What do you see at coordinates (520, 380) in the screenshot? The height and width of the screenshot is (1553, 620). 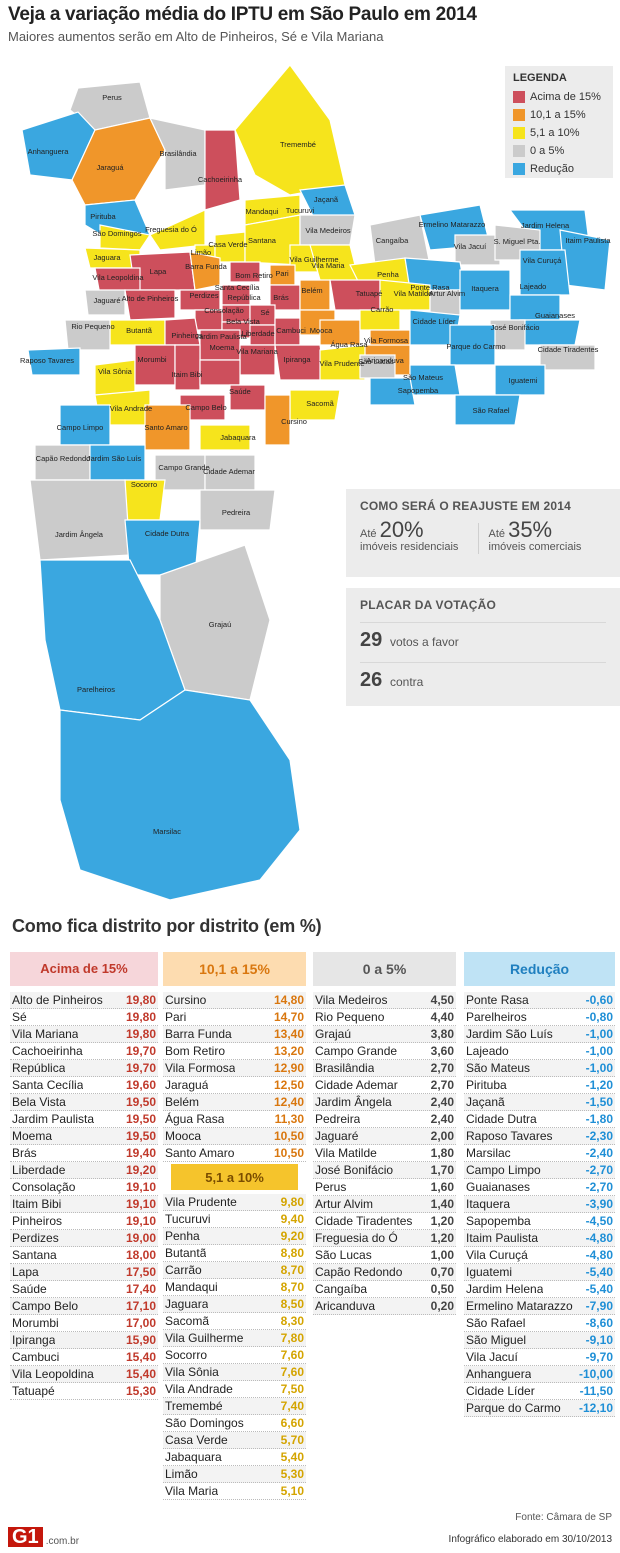 I see `district-iguatemi` at bounding box center [520, 380].